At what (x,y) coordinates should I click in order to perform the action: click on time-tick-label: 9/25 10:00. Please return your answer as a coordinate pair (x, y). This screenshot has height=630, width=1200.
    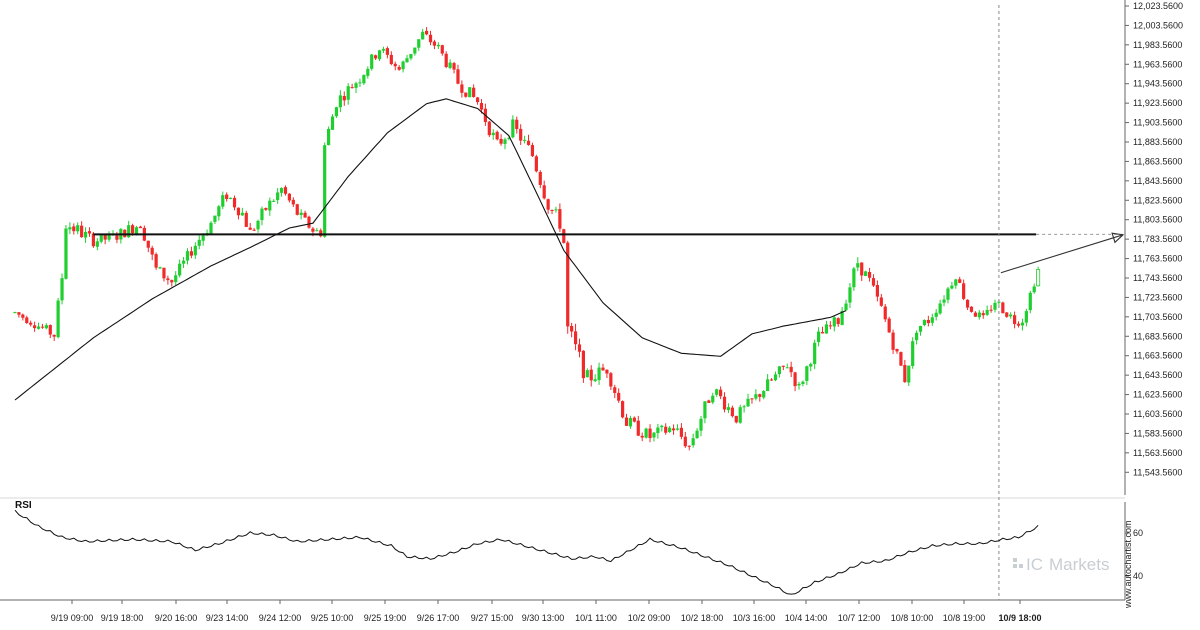
    Looking at the image, I should click on (332, 618).